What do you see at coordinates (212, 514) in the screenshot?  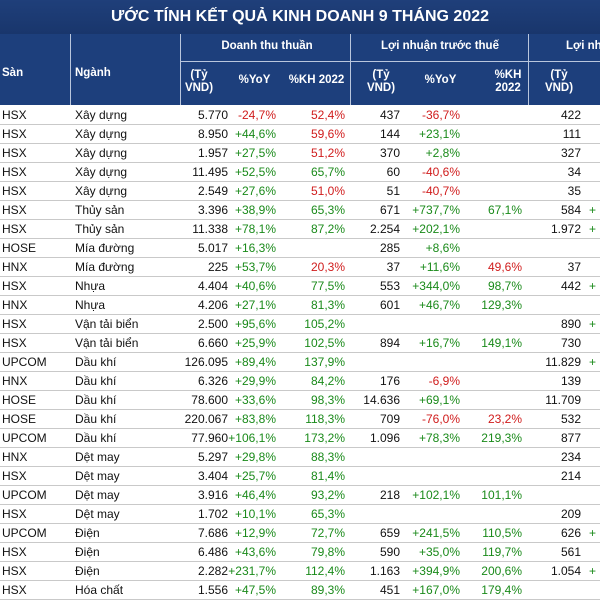 I see `cell-revenue: 1.702` at bounding box center [212, 514].